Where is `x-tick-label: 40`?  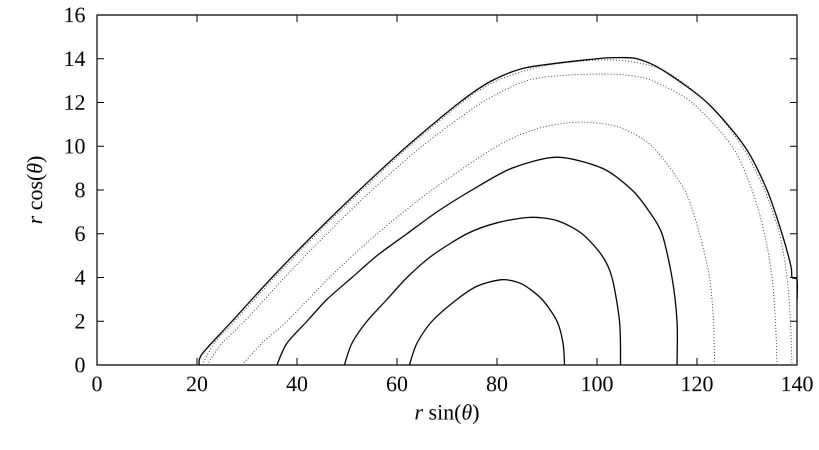 x-tick-label: 40 is located at coordinates (297, 384).